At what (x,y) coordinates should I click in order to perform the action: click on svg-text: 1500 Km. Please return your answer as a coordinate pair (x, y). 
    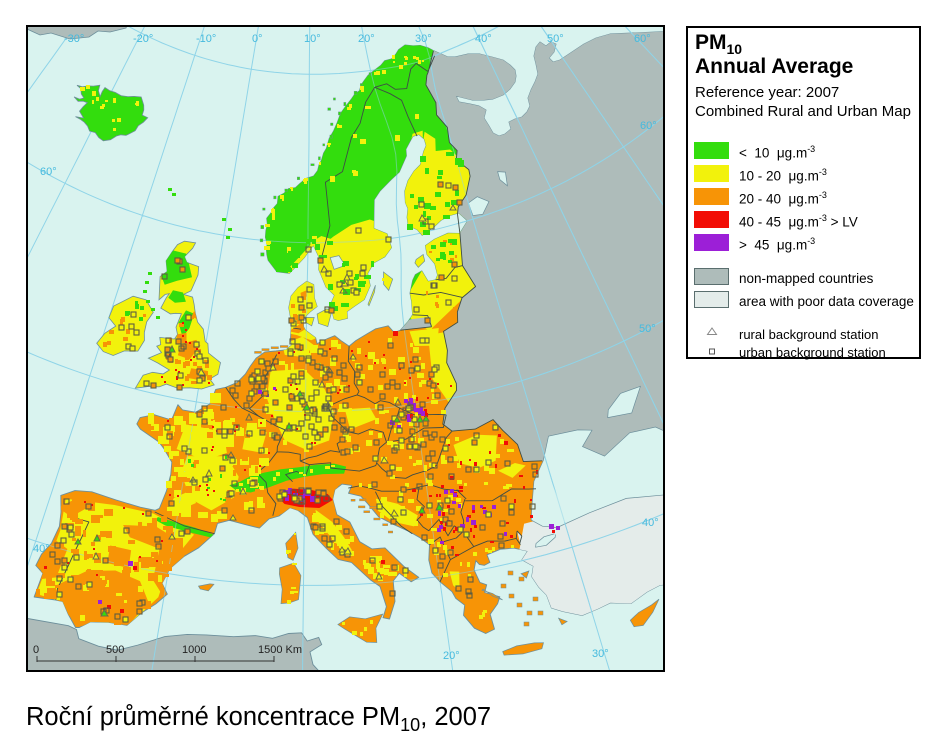
    Looking at the image, I should click on (280, 650).